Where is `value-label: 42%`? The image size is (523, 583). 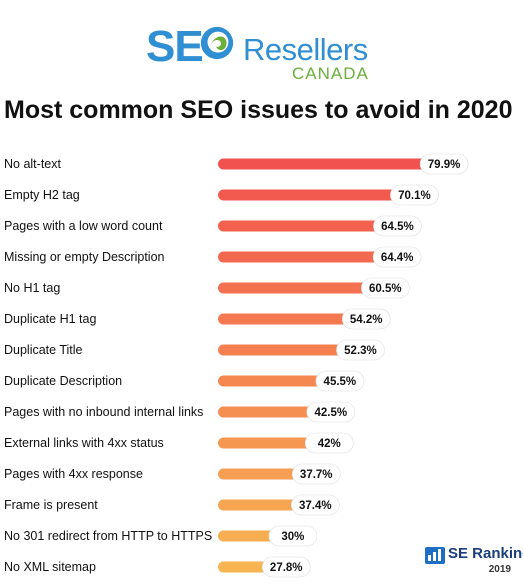
value-label: 42% is located at coordinates (329, 444).